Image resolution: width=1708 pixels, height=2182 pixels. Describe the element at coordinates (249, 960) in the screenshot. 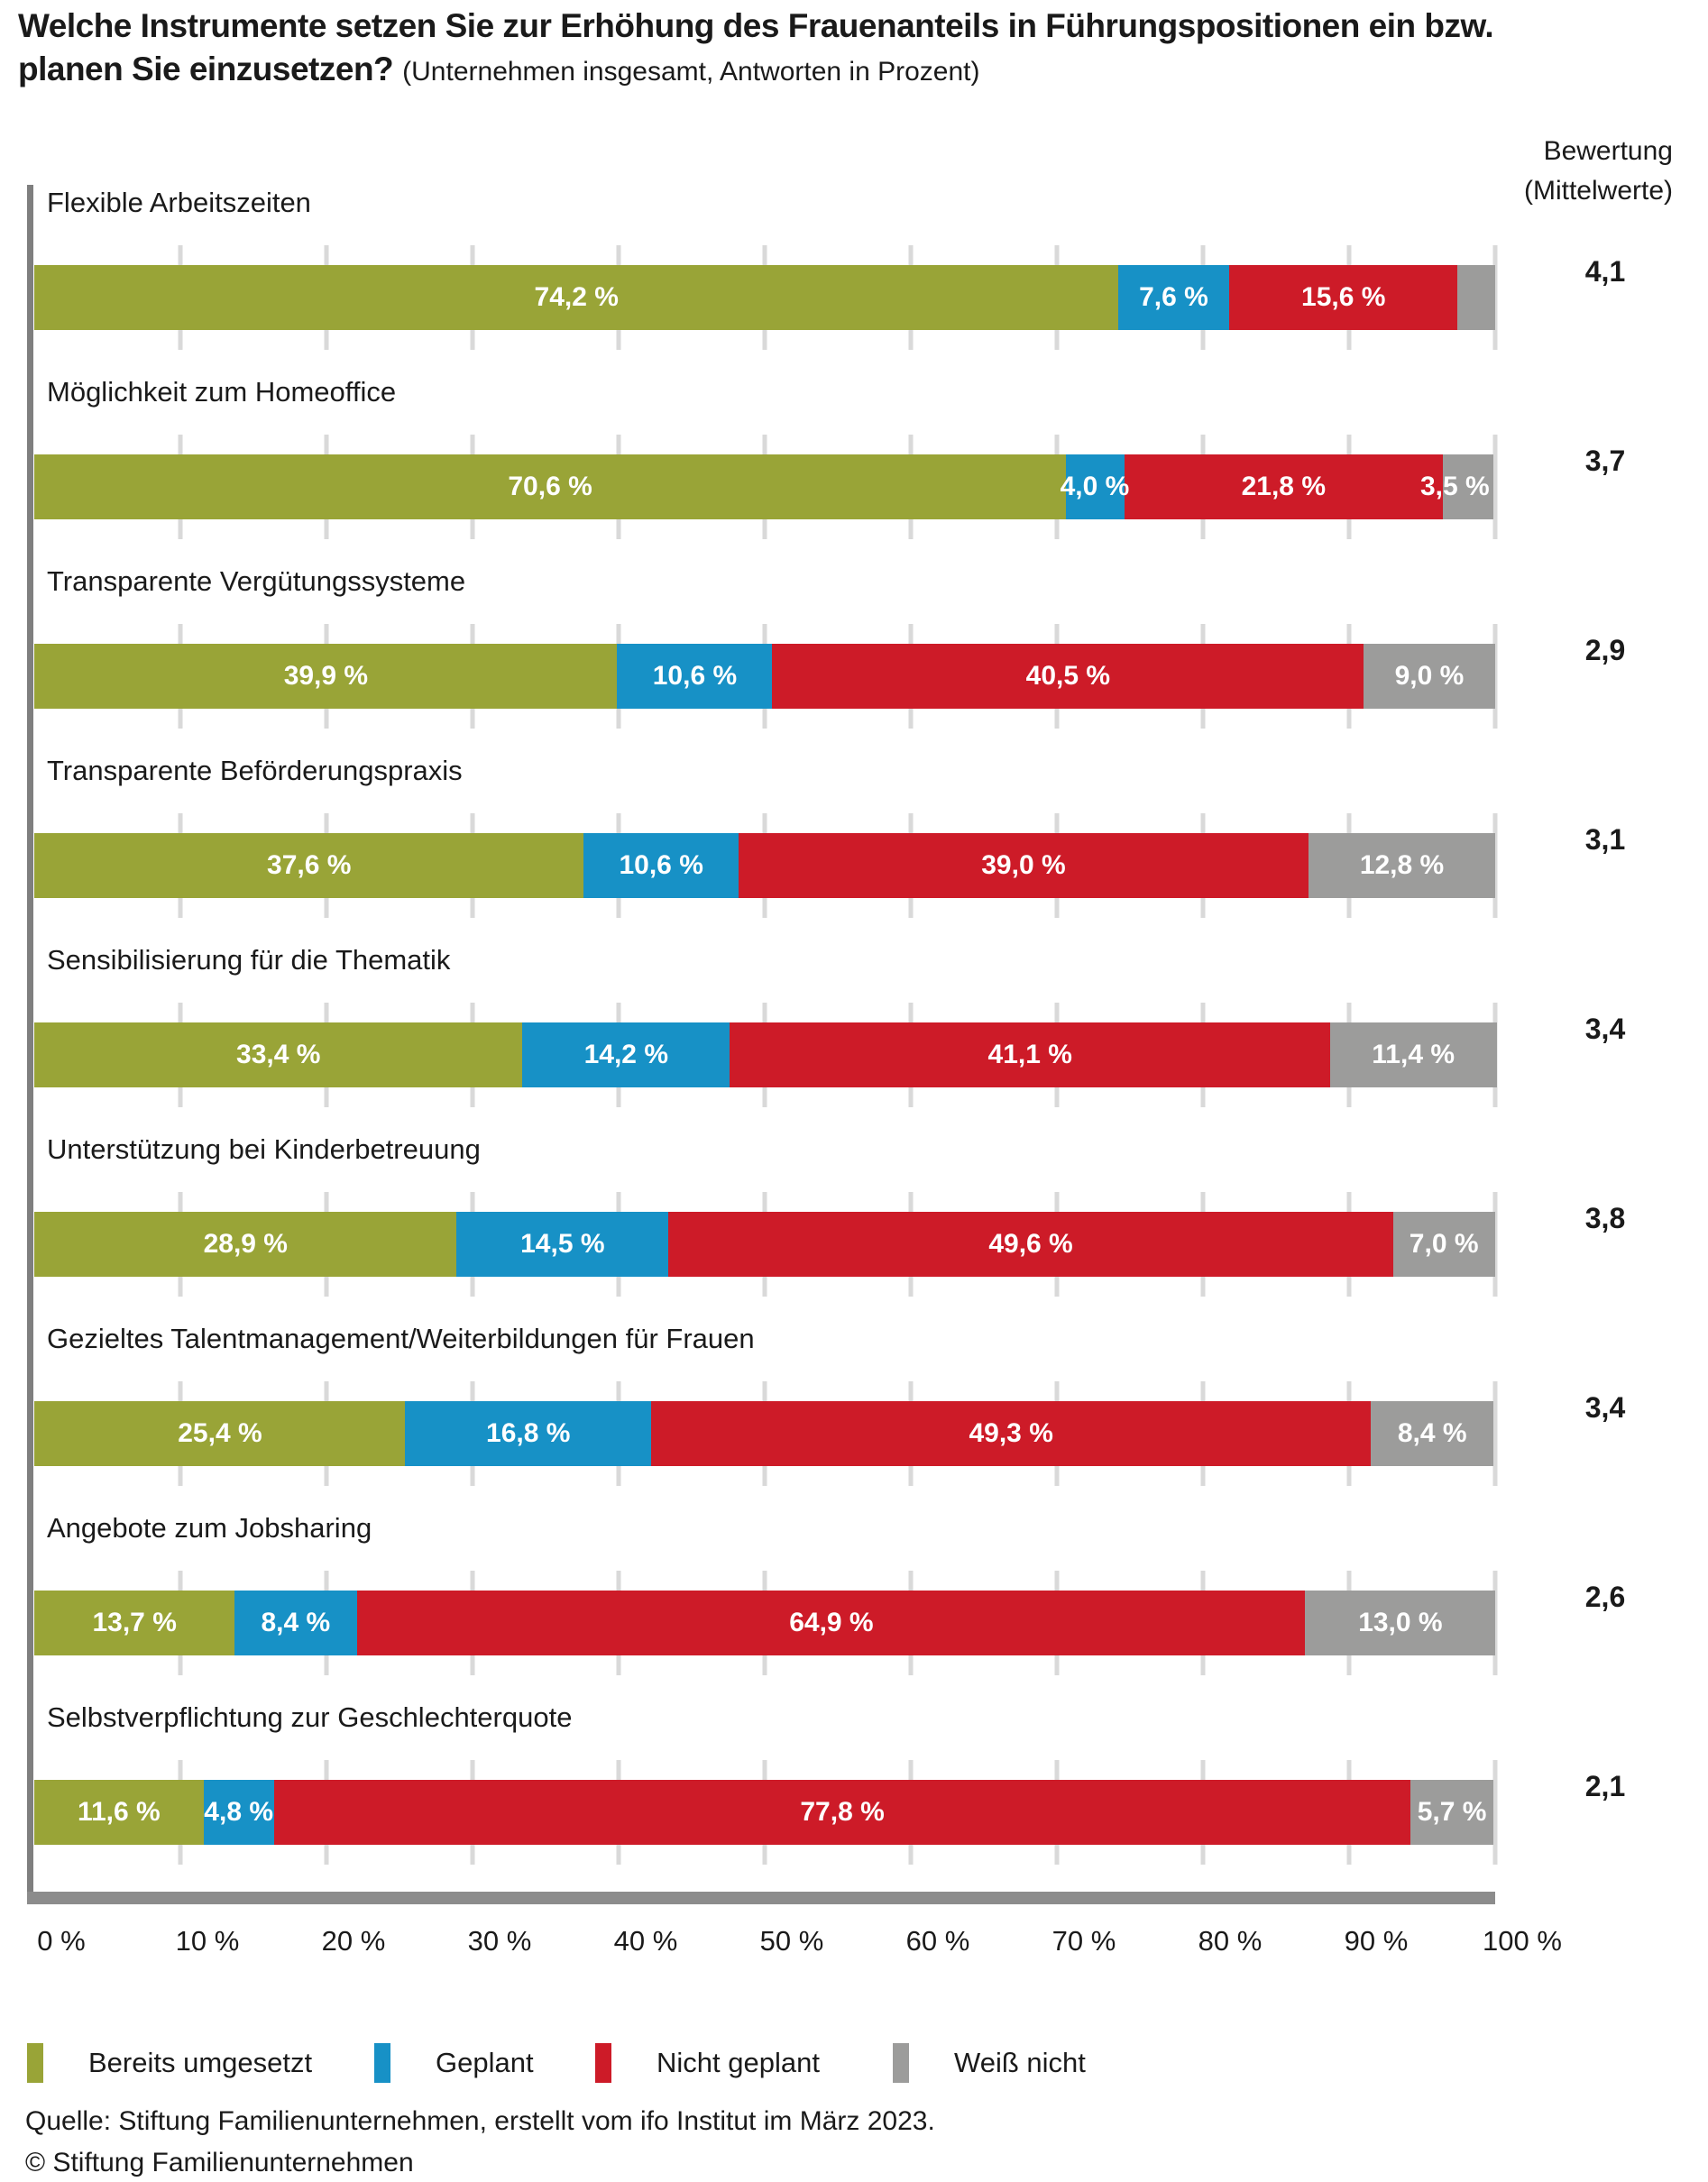

I see `category-label: Sensibilisierung für die Thematik` at that location.